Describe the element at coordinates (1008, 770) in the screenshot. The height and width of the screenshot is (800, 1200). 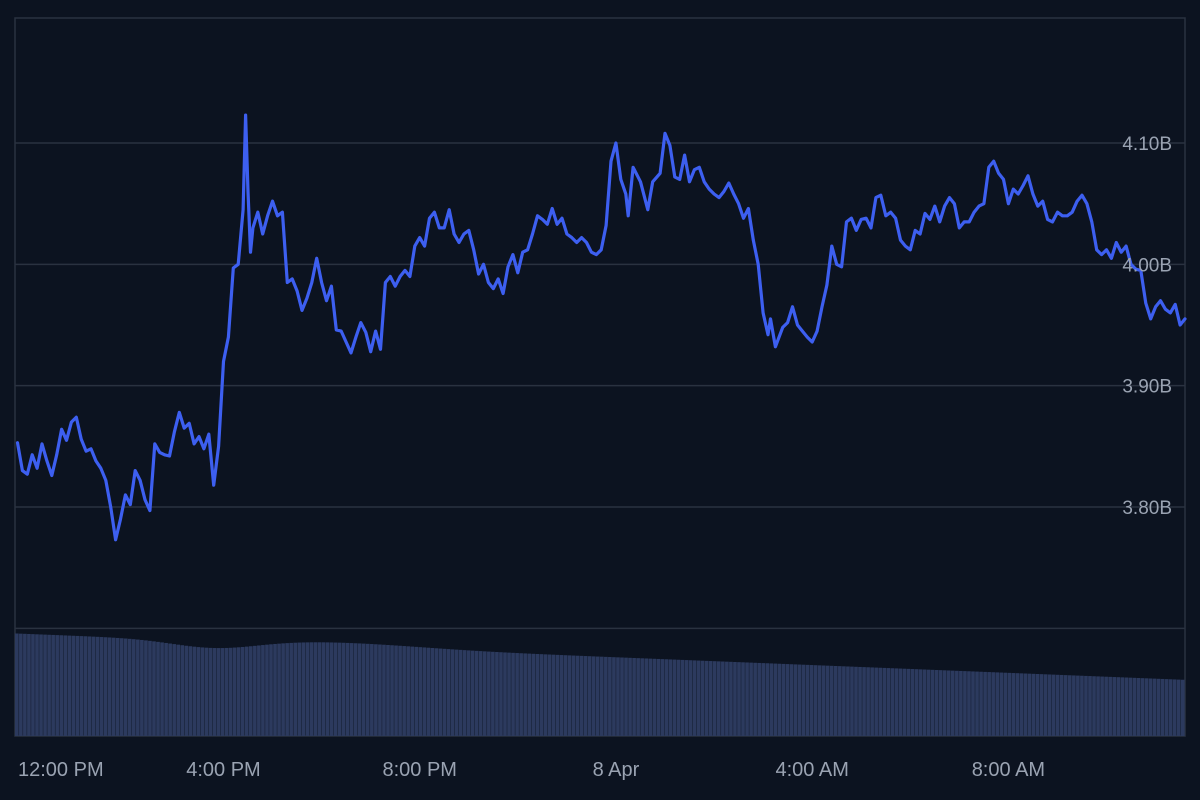
I see `x-tick-label: 8:00 AM` at that location.